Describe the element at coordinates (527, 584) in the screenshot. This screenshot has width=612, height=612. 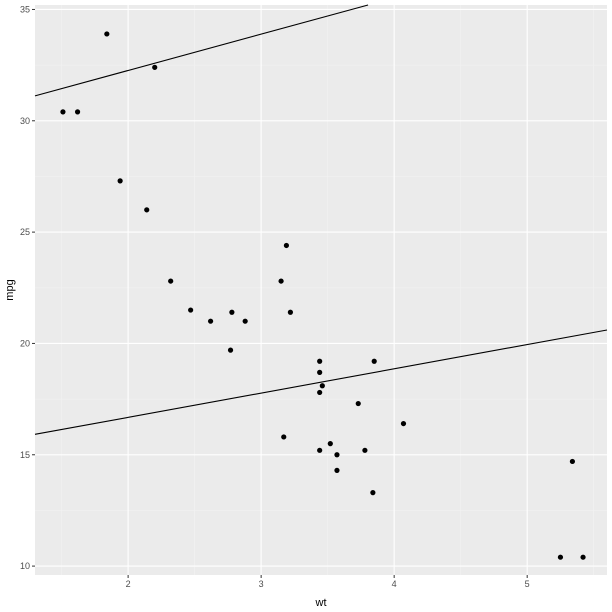
I see `x-tick-label: 5` at that location.